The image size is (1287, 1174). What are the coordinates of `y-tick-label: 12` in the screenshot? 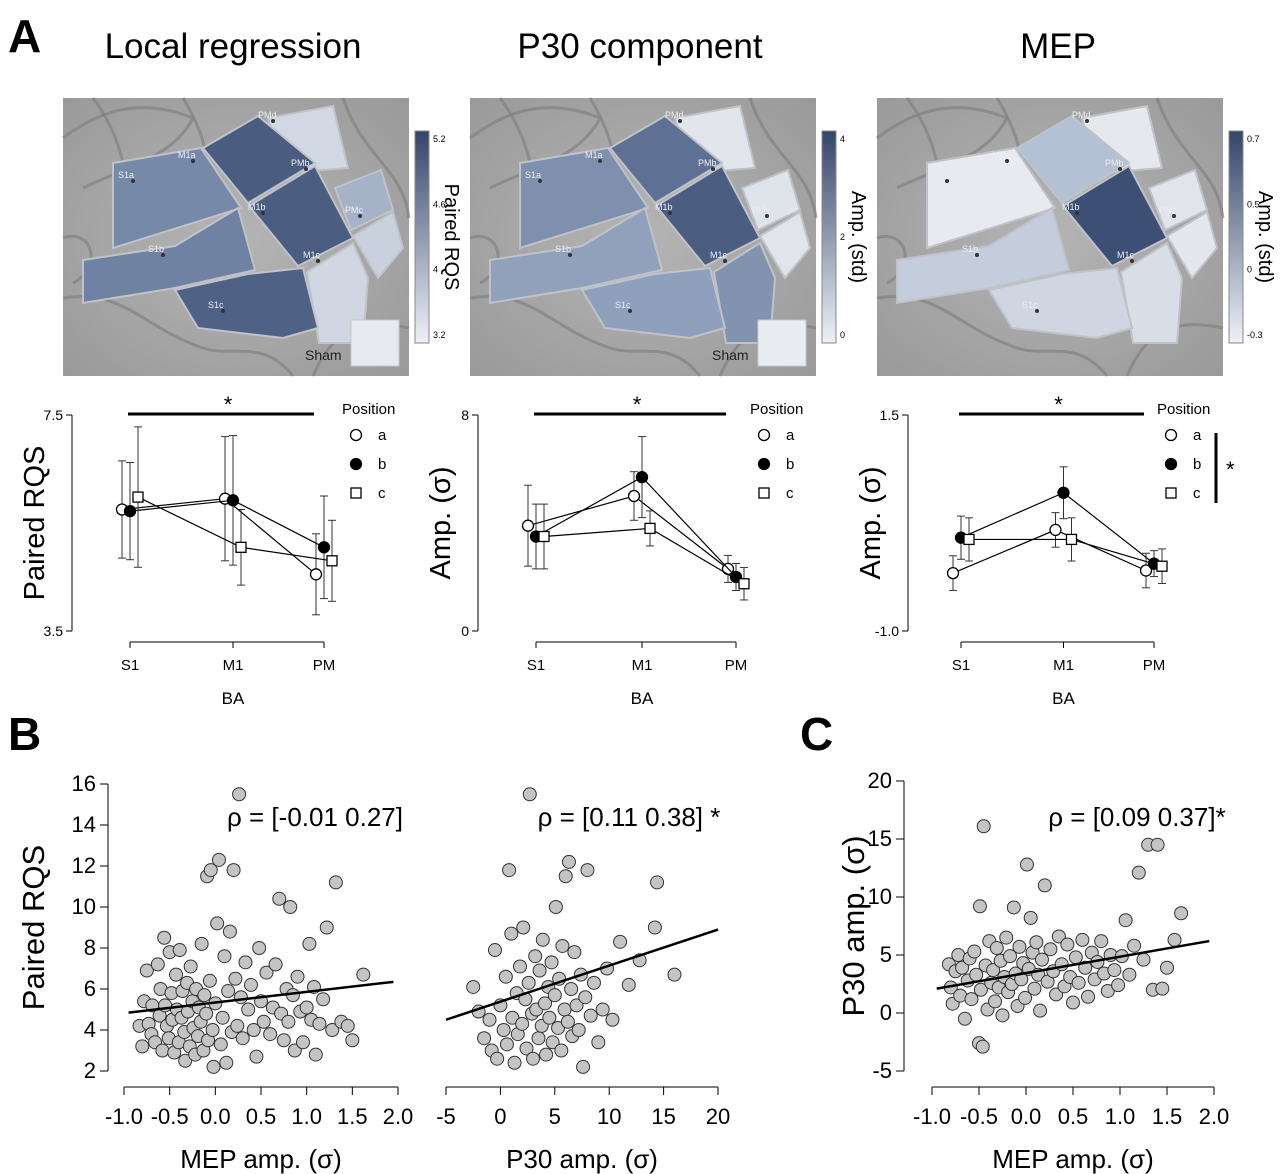 It's located at (84, 865).